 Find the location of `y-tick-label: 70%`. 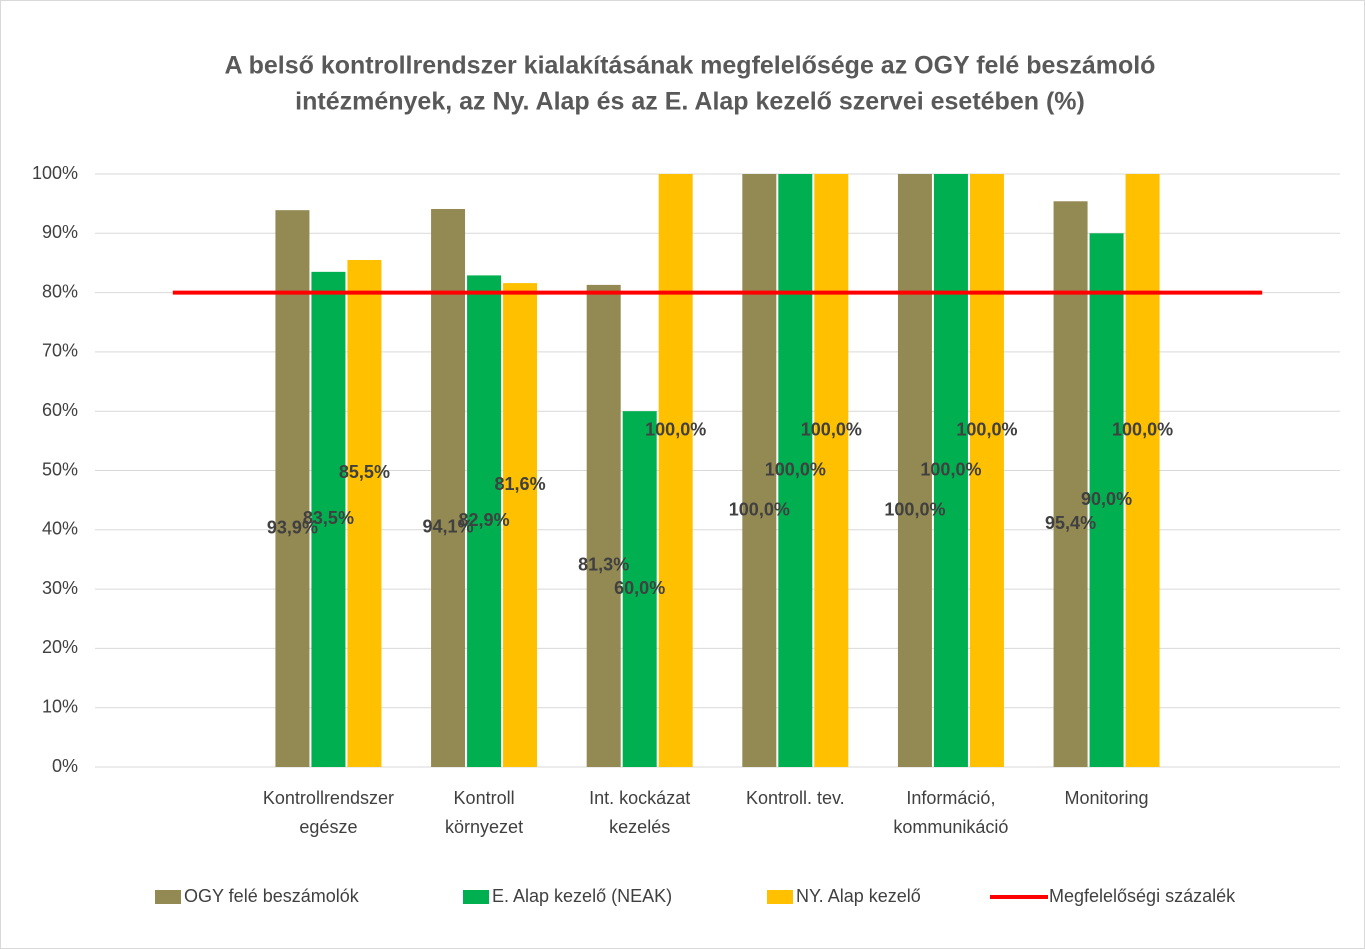

y-tick-label: 70% is located at coordinates (60, 351).